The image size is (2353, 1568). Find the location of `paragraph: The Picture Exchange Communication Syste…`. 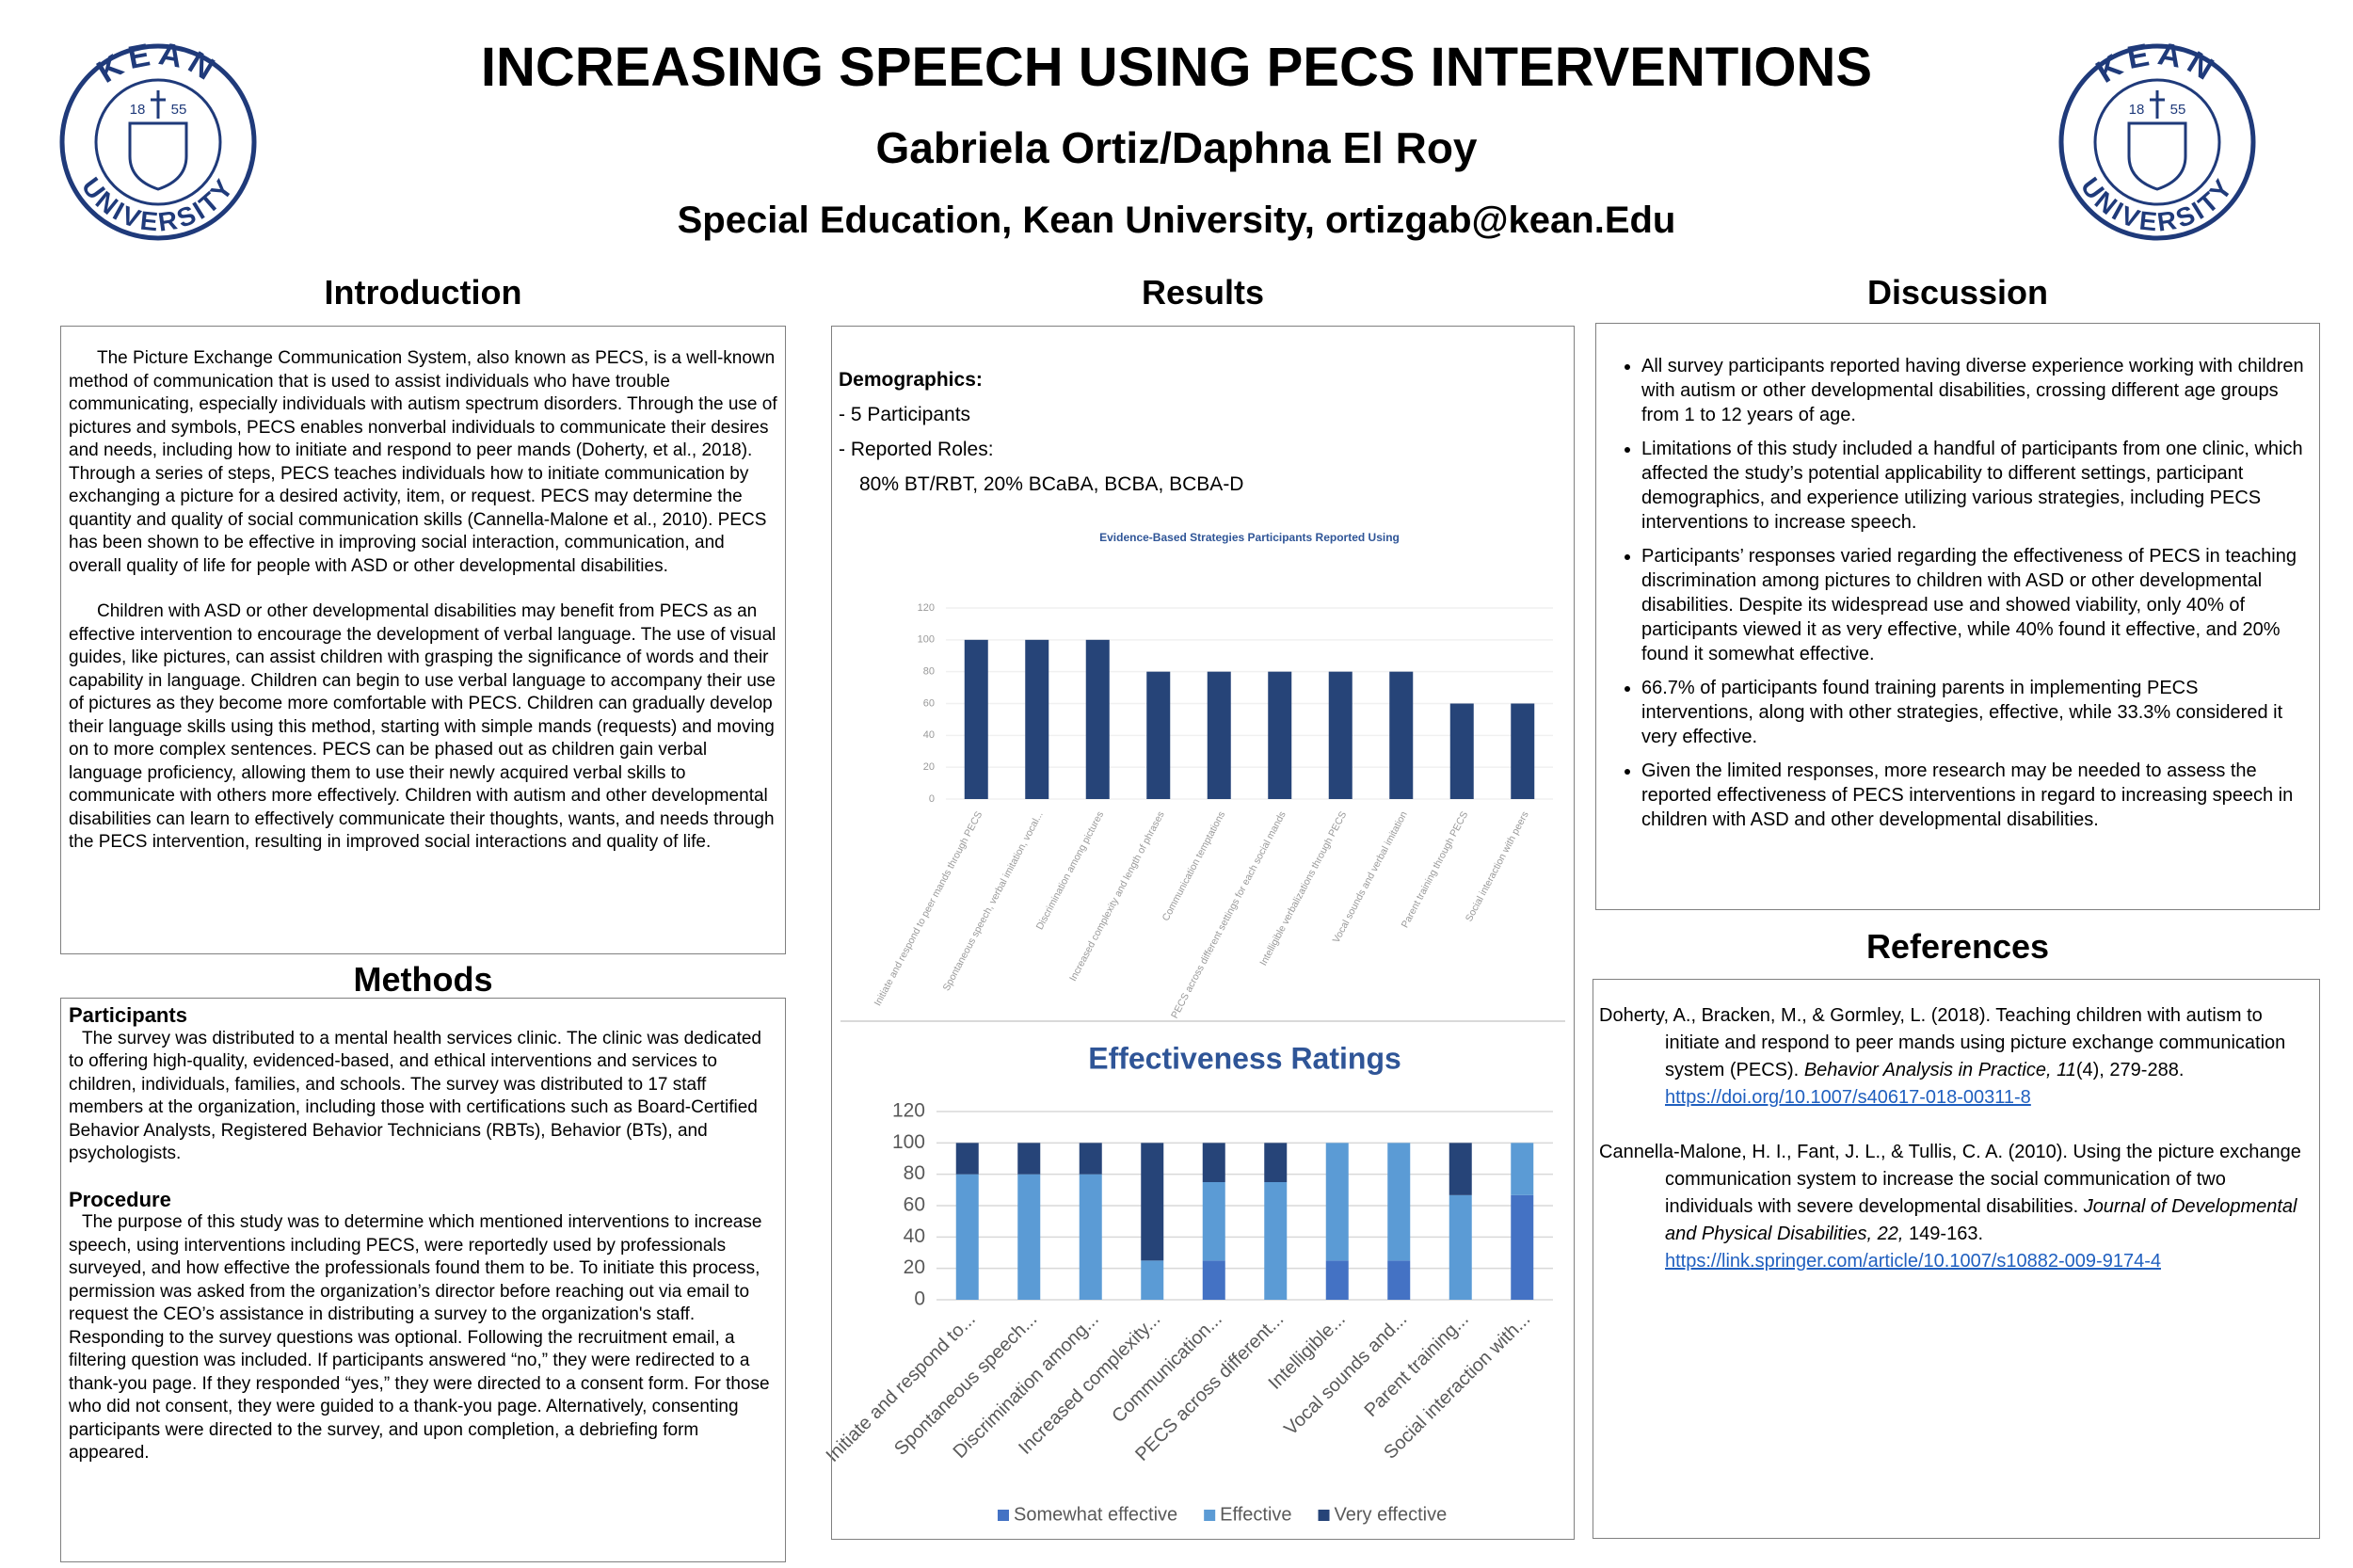

paragraph: The Picture Exchange Communication Syste… is located at coordinates (423, 462).